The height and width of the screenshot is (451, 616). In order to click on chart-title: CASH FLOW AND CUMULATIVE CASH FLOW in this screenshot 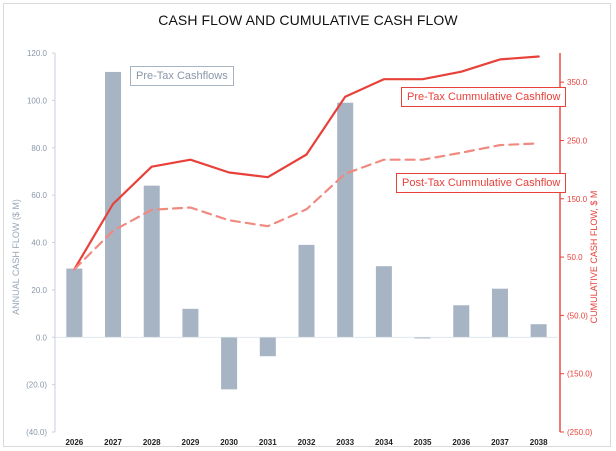, I will do `click(308, 20)`.